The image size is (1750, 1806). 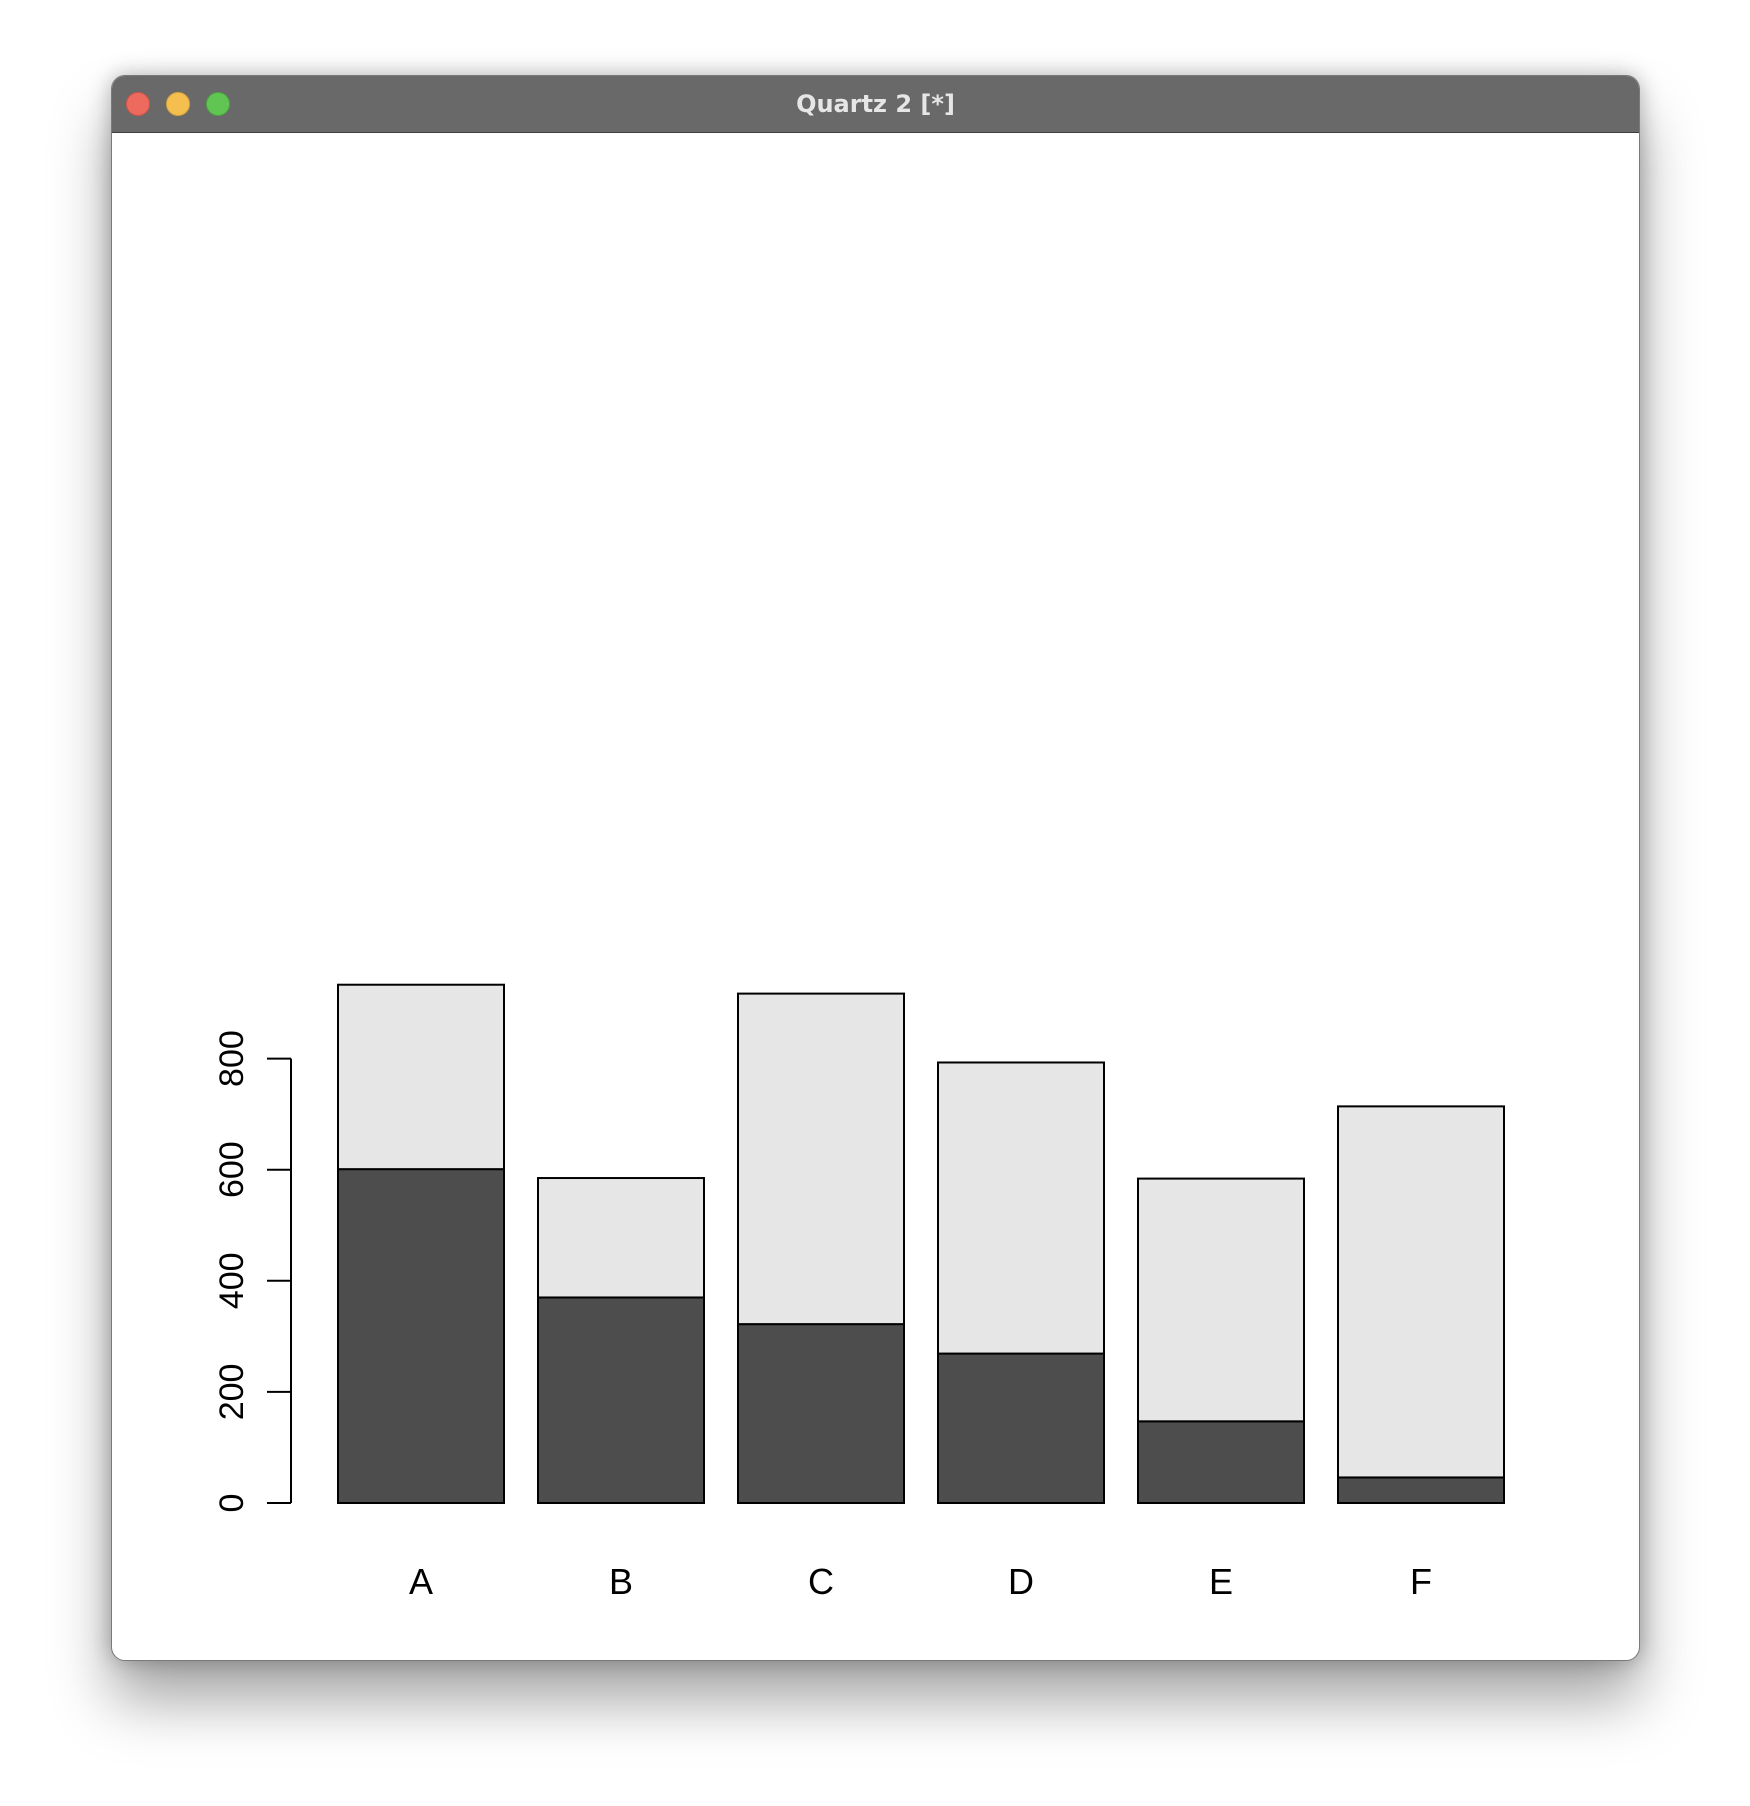 What do you see at coordinates (232, 1280) in the screenshot?
I see `y-tick-label: 400` at bounding box center [232, 1280].